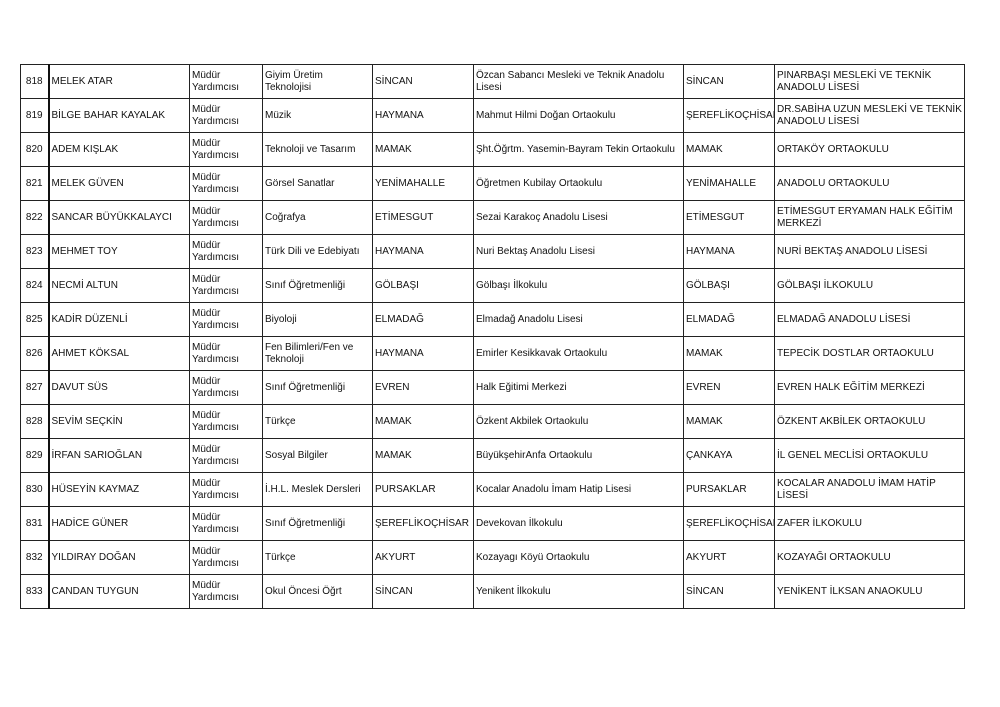 The image size is (1000, 707). What do you see at coordinates (35, 319) in the screenshot?
I see `row-number: 825` at bounding box center [35, 319].